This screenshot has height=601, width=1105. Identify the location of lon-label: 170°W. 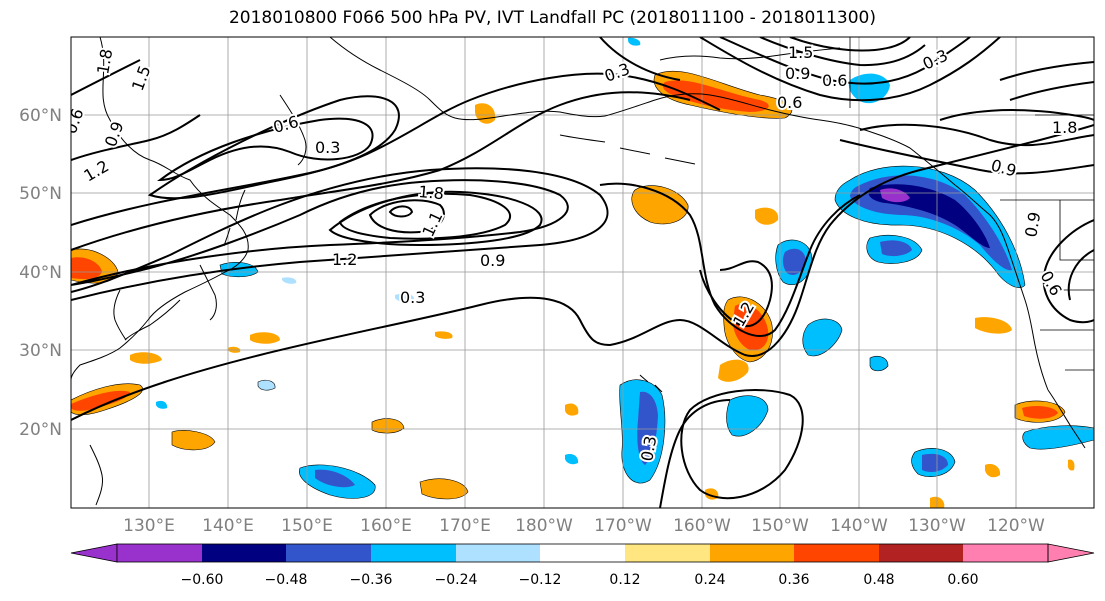
(623, 526).